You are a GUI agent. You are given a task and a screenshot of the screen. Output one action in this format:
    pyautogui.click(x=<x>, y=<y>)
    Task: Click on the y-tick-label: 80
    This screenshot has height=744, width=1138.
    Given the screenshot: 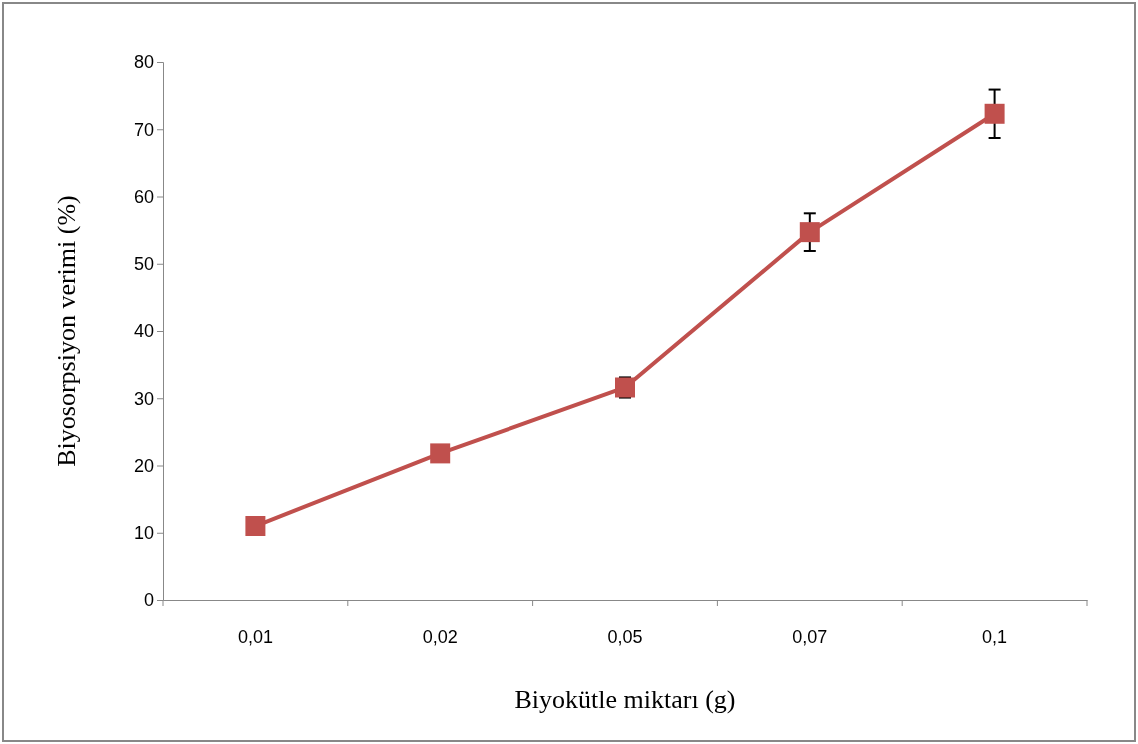 What is the action you would take?
    pyautogui.click(x=143, y=62)
    